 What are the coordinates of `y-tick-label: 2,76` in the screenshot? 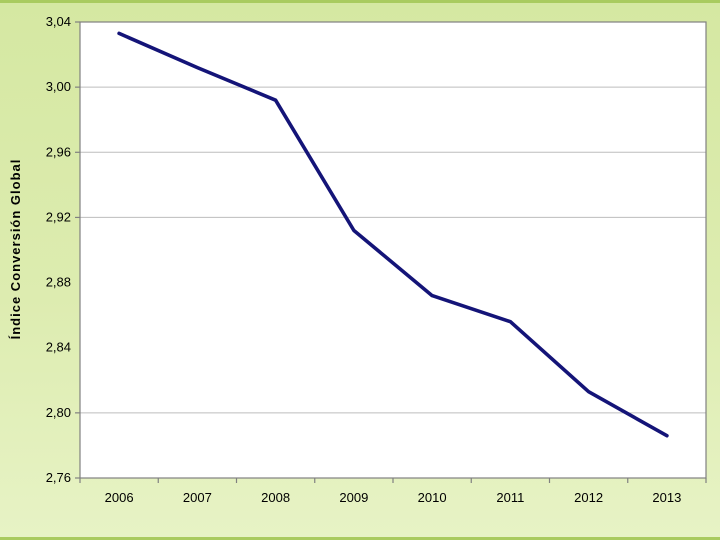 It's located at (58, 477).